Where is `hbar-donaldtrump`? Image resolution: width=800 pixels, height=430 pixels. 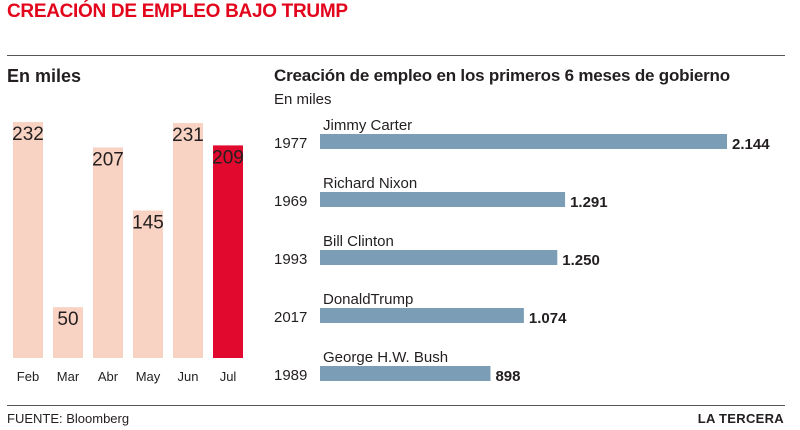
hbar-donaldtrump is located at coordinates (422, 315).